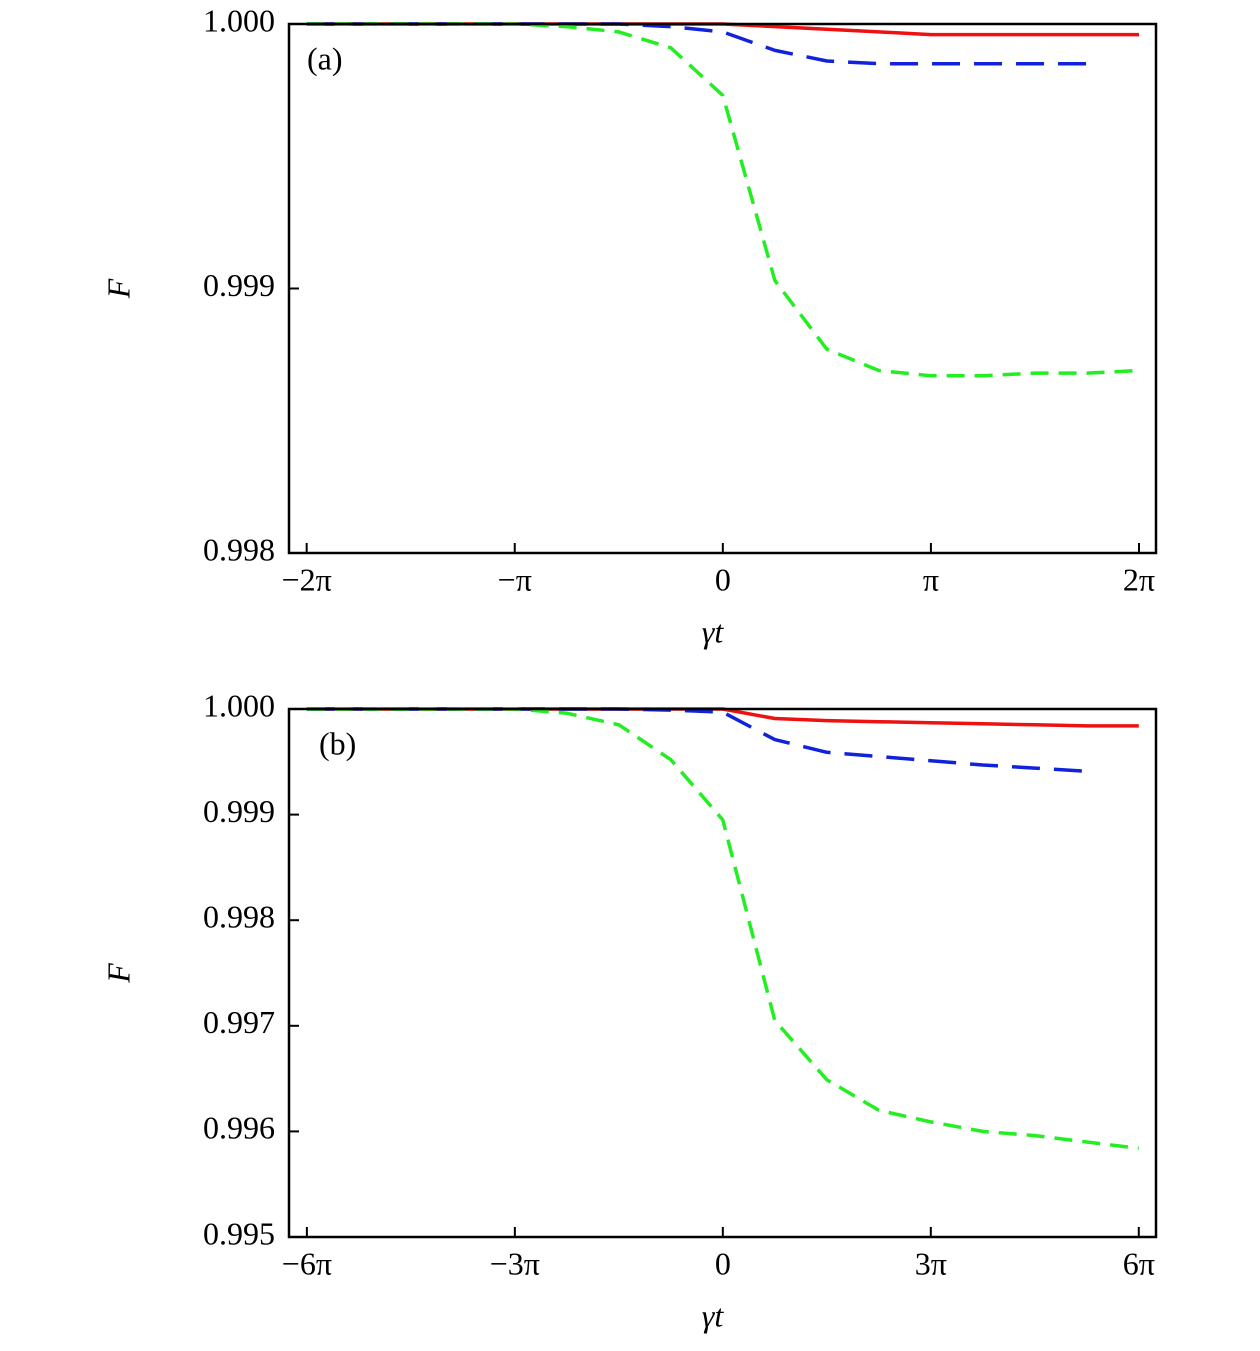 The width and height of the screenshot is (1260, 1351). I want to click on y-tick-label: 0.996, so click(239, 1128).